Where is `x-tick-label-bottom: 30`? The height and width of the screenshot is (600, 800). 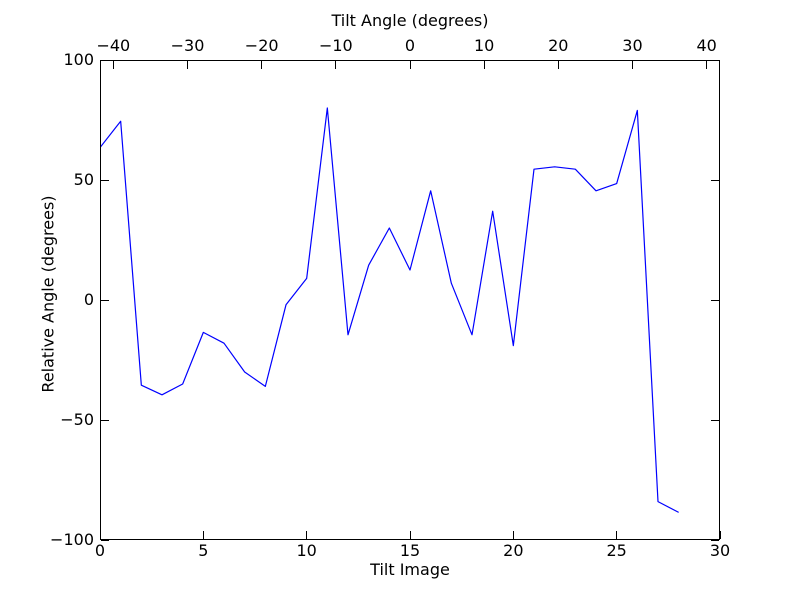
x-tick-label-bottom: 30 is located at coordinates (720, 550).